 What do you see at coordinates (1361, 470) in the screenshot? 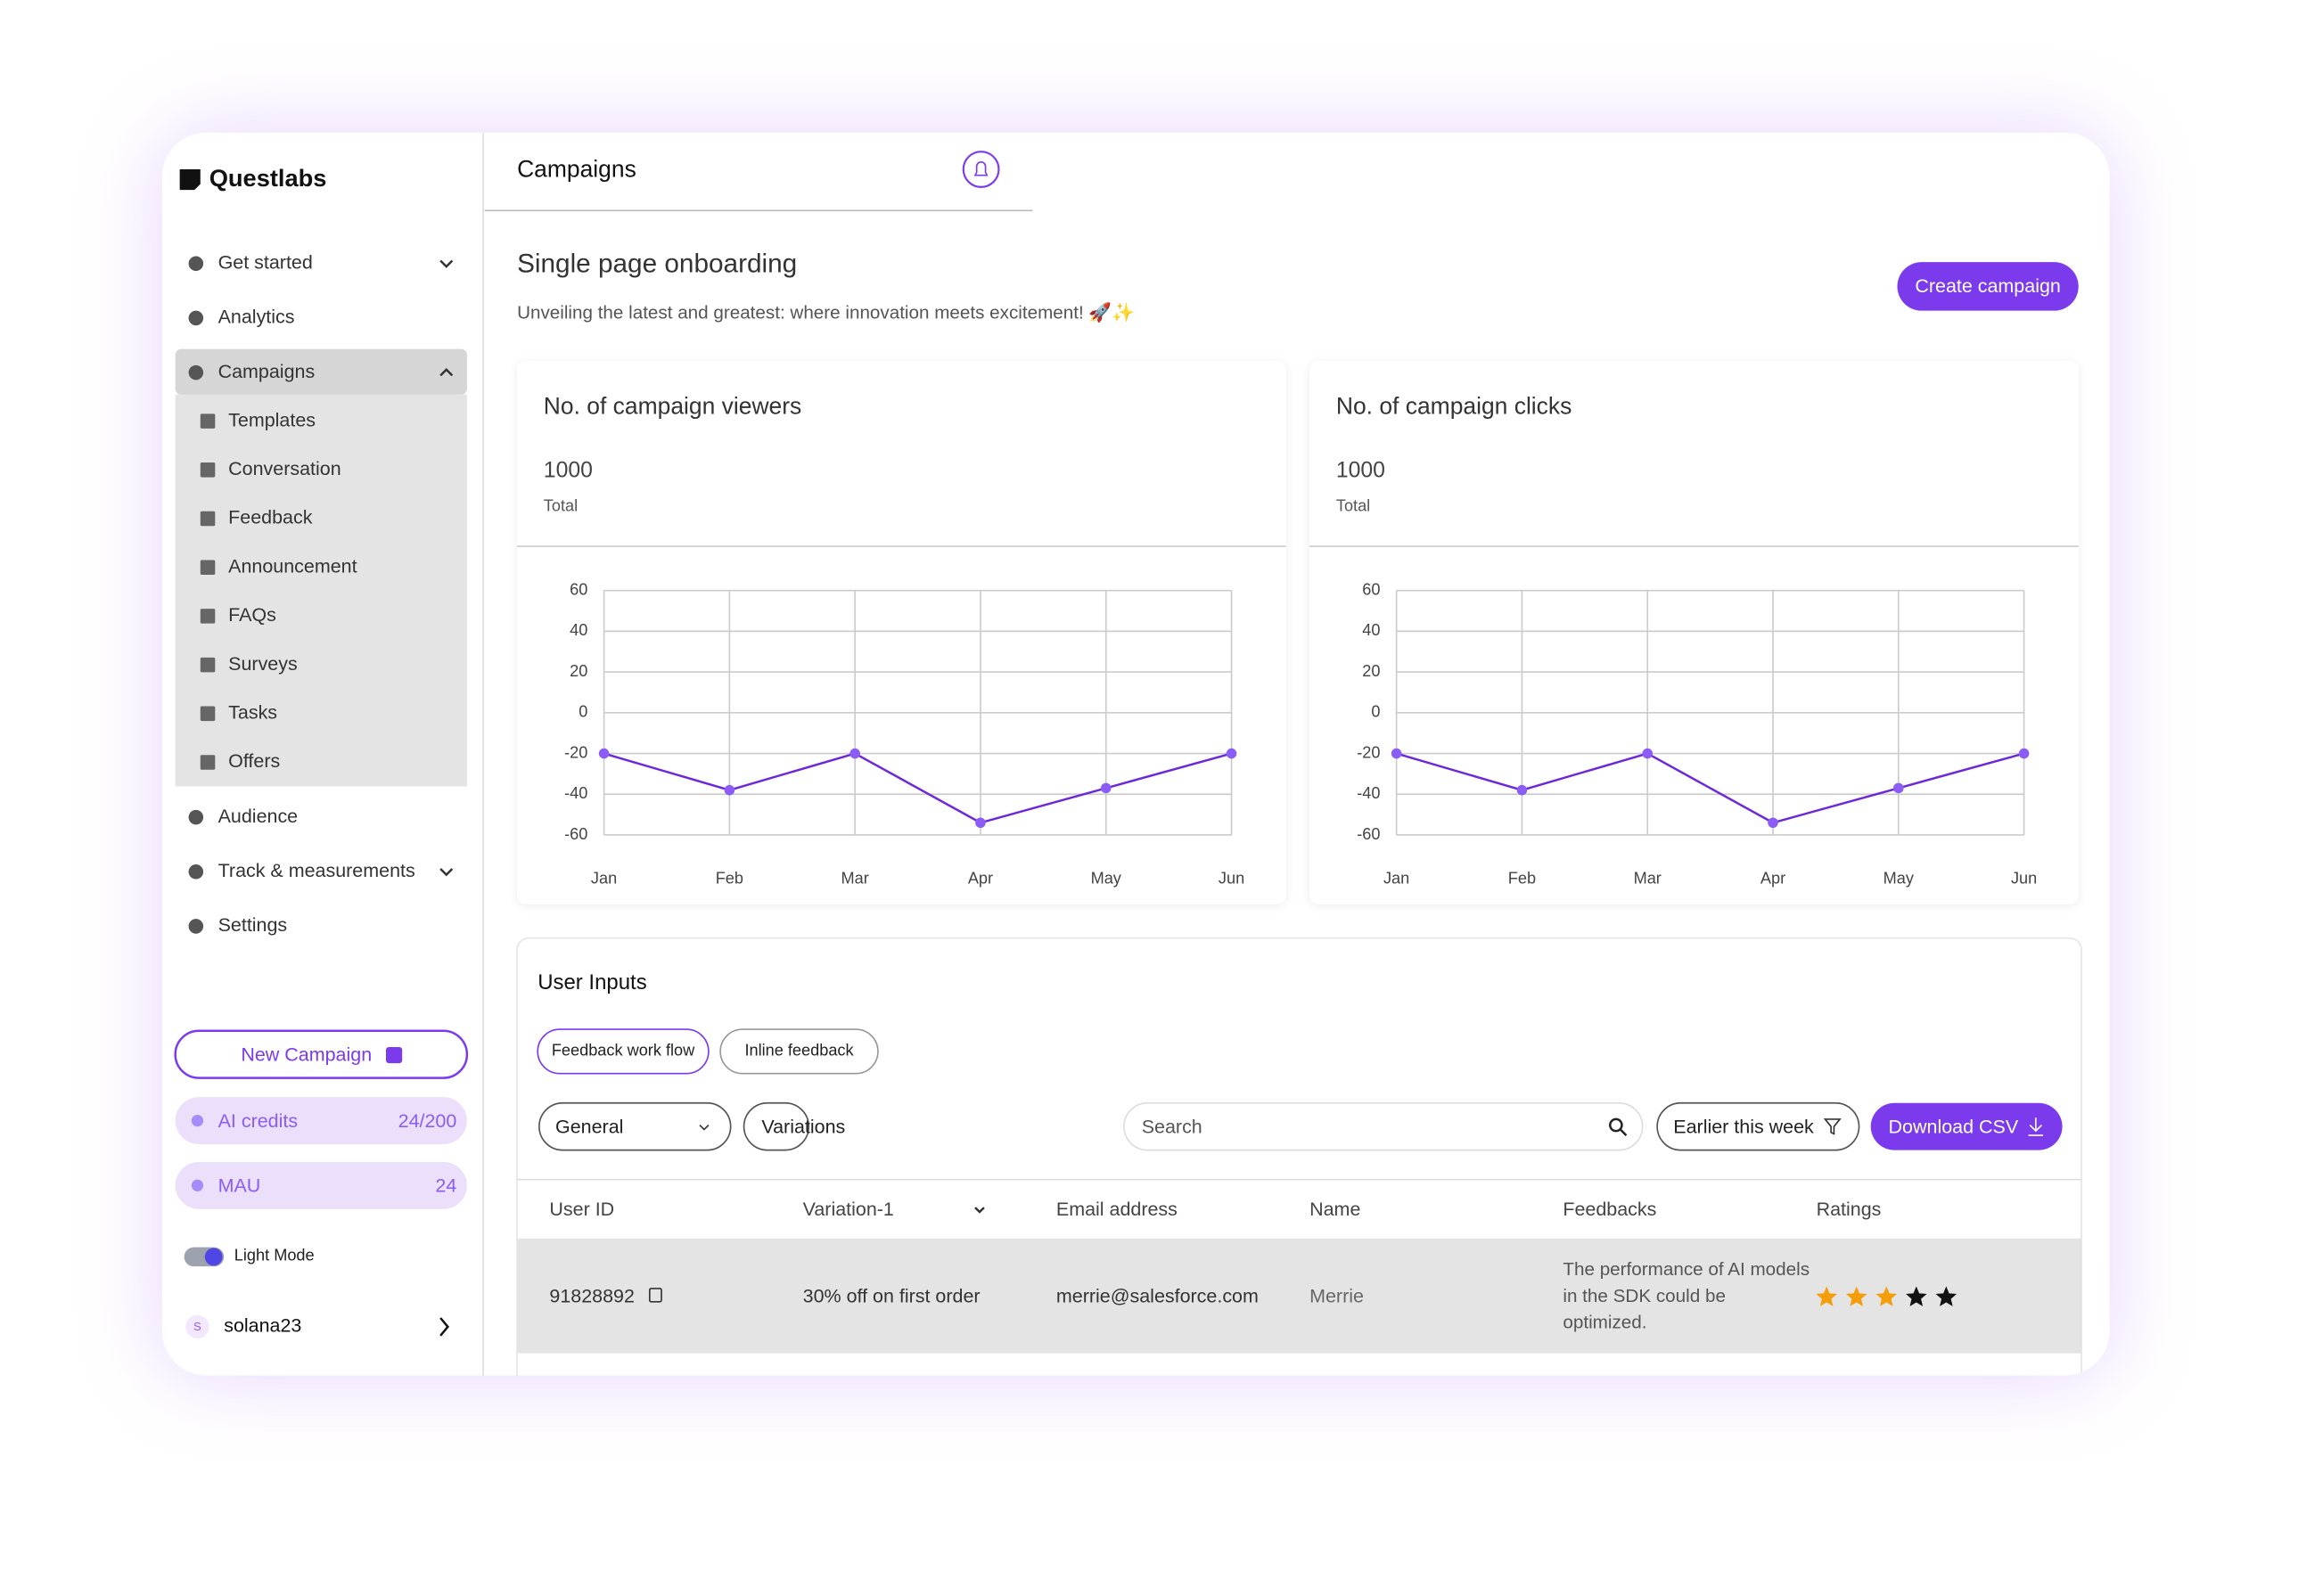
I see `chart-total: 1000` at bounding box center [1361, 470].